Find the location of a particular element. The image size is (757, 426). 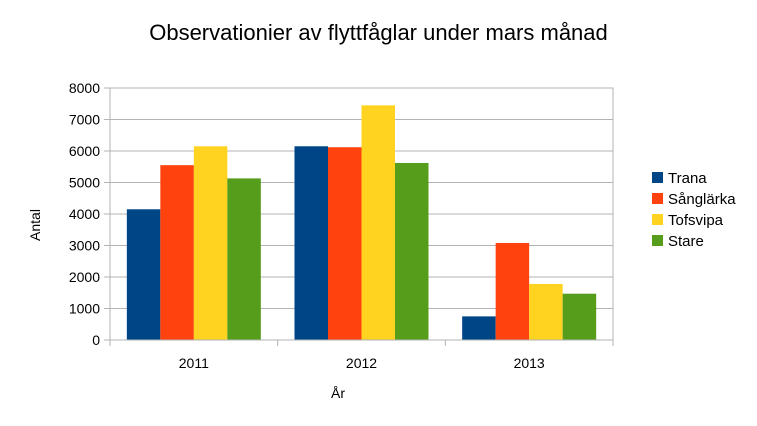

x-tick-label: 2012 is located at coordinates (361, 363).